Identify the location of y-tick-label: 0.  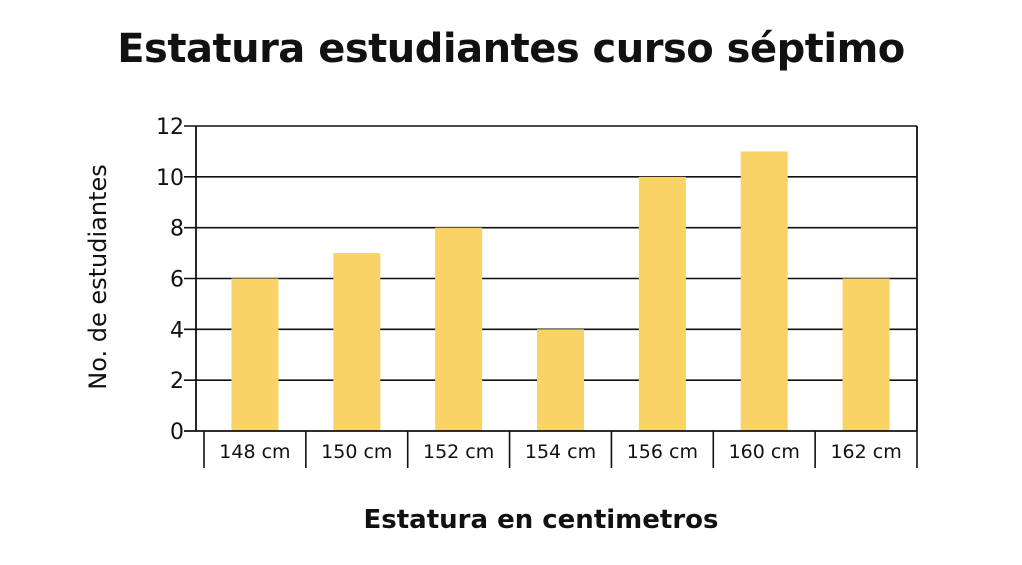
(177, 432).